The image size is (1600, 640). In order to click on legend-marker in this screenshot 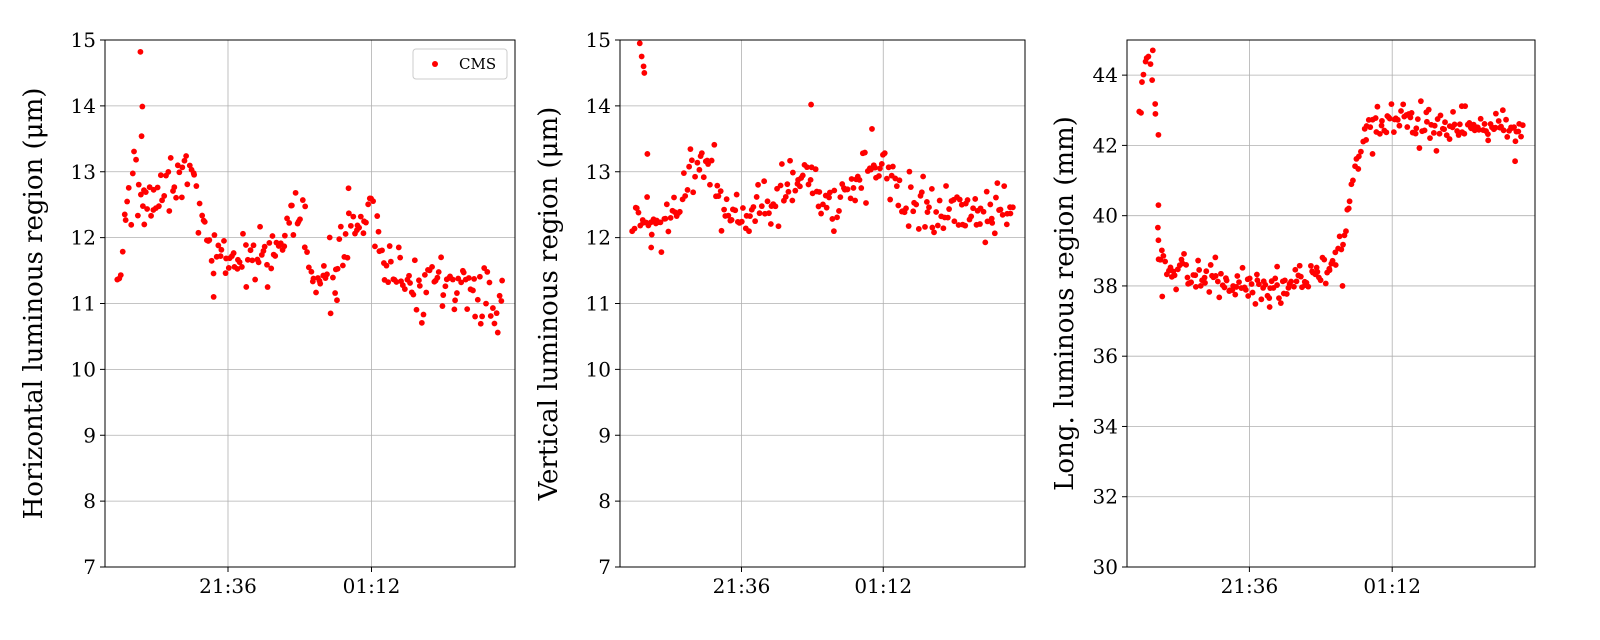, I will do `click(435, 64)`.